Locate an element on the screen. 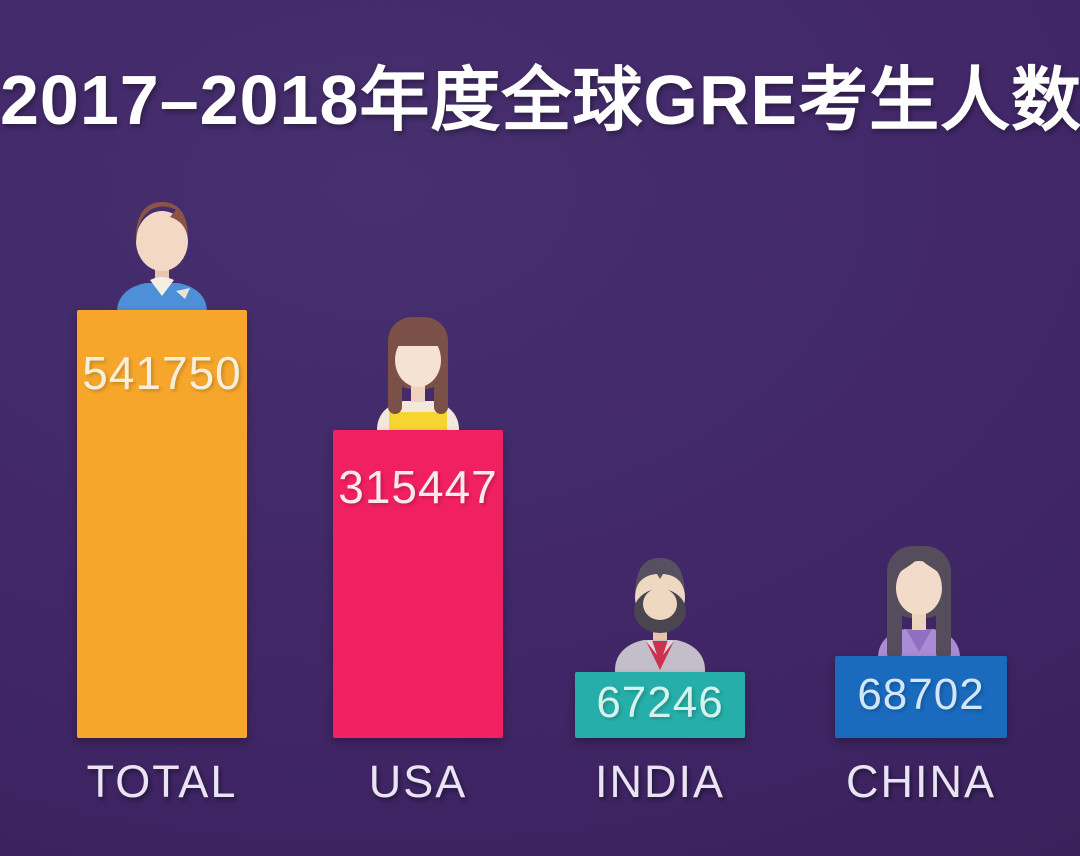  value-label-china: 68702 is located at coordinates (921, 694).